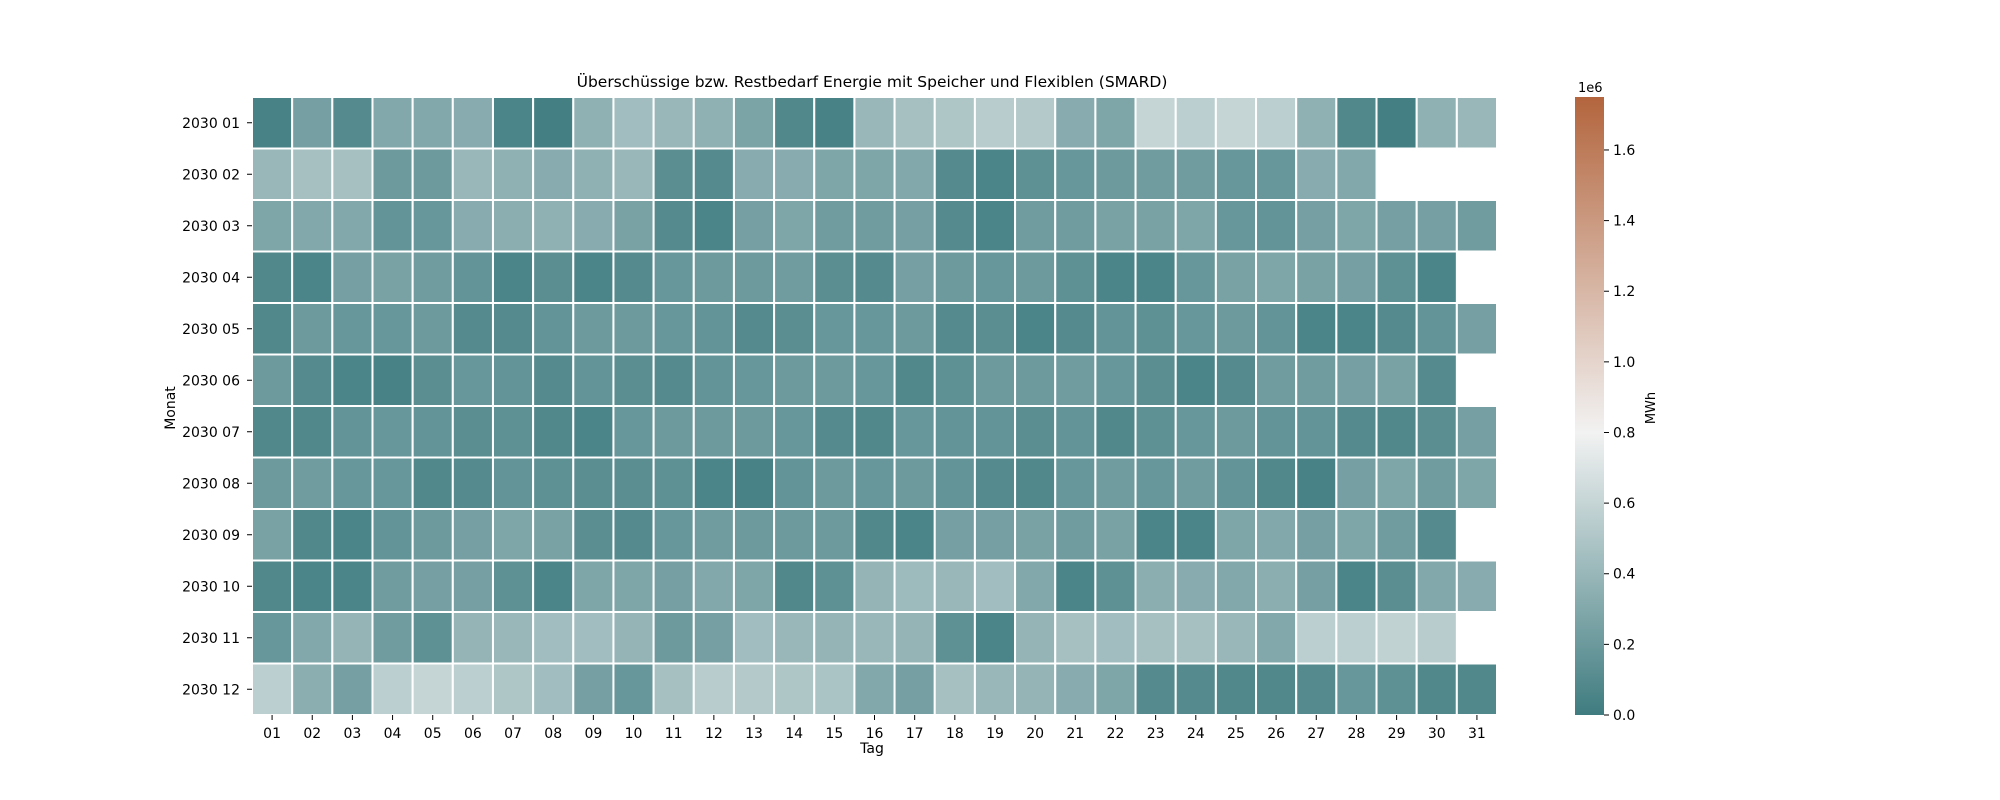 The image size is (2000, 800). Describe the element at coordinates (1075, 734) in the screenshot. I see `x-tick-label: 21` at that location.